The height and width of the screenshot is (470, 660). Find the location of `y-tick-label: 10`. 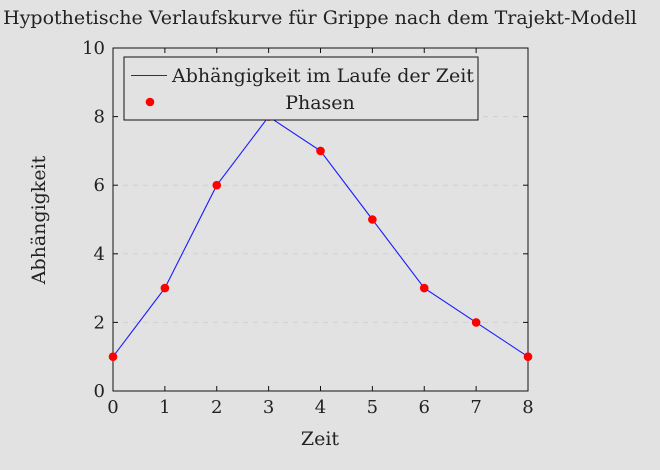

y-tick-label: 10 is located at coordinates (93, 48).